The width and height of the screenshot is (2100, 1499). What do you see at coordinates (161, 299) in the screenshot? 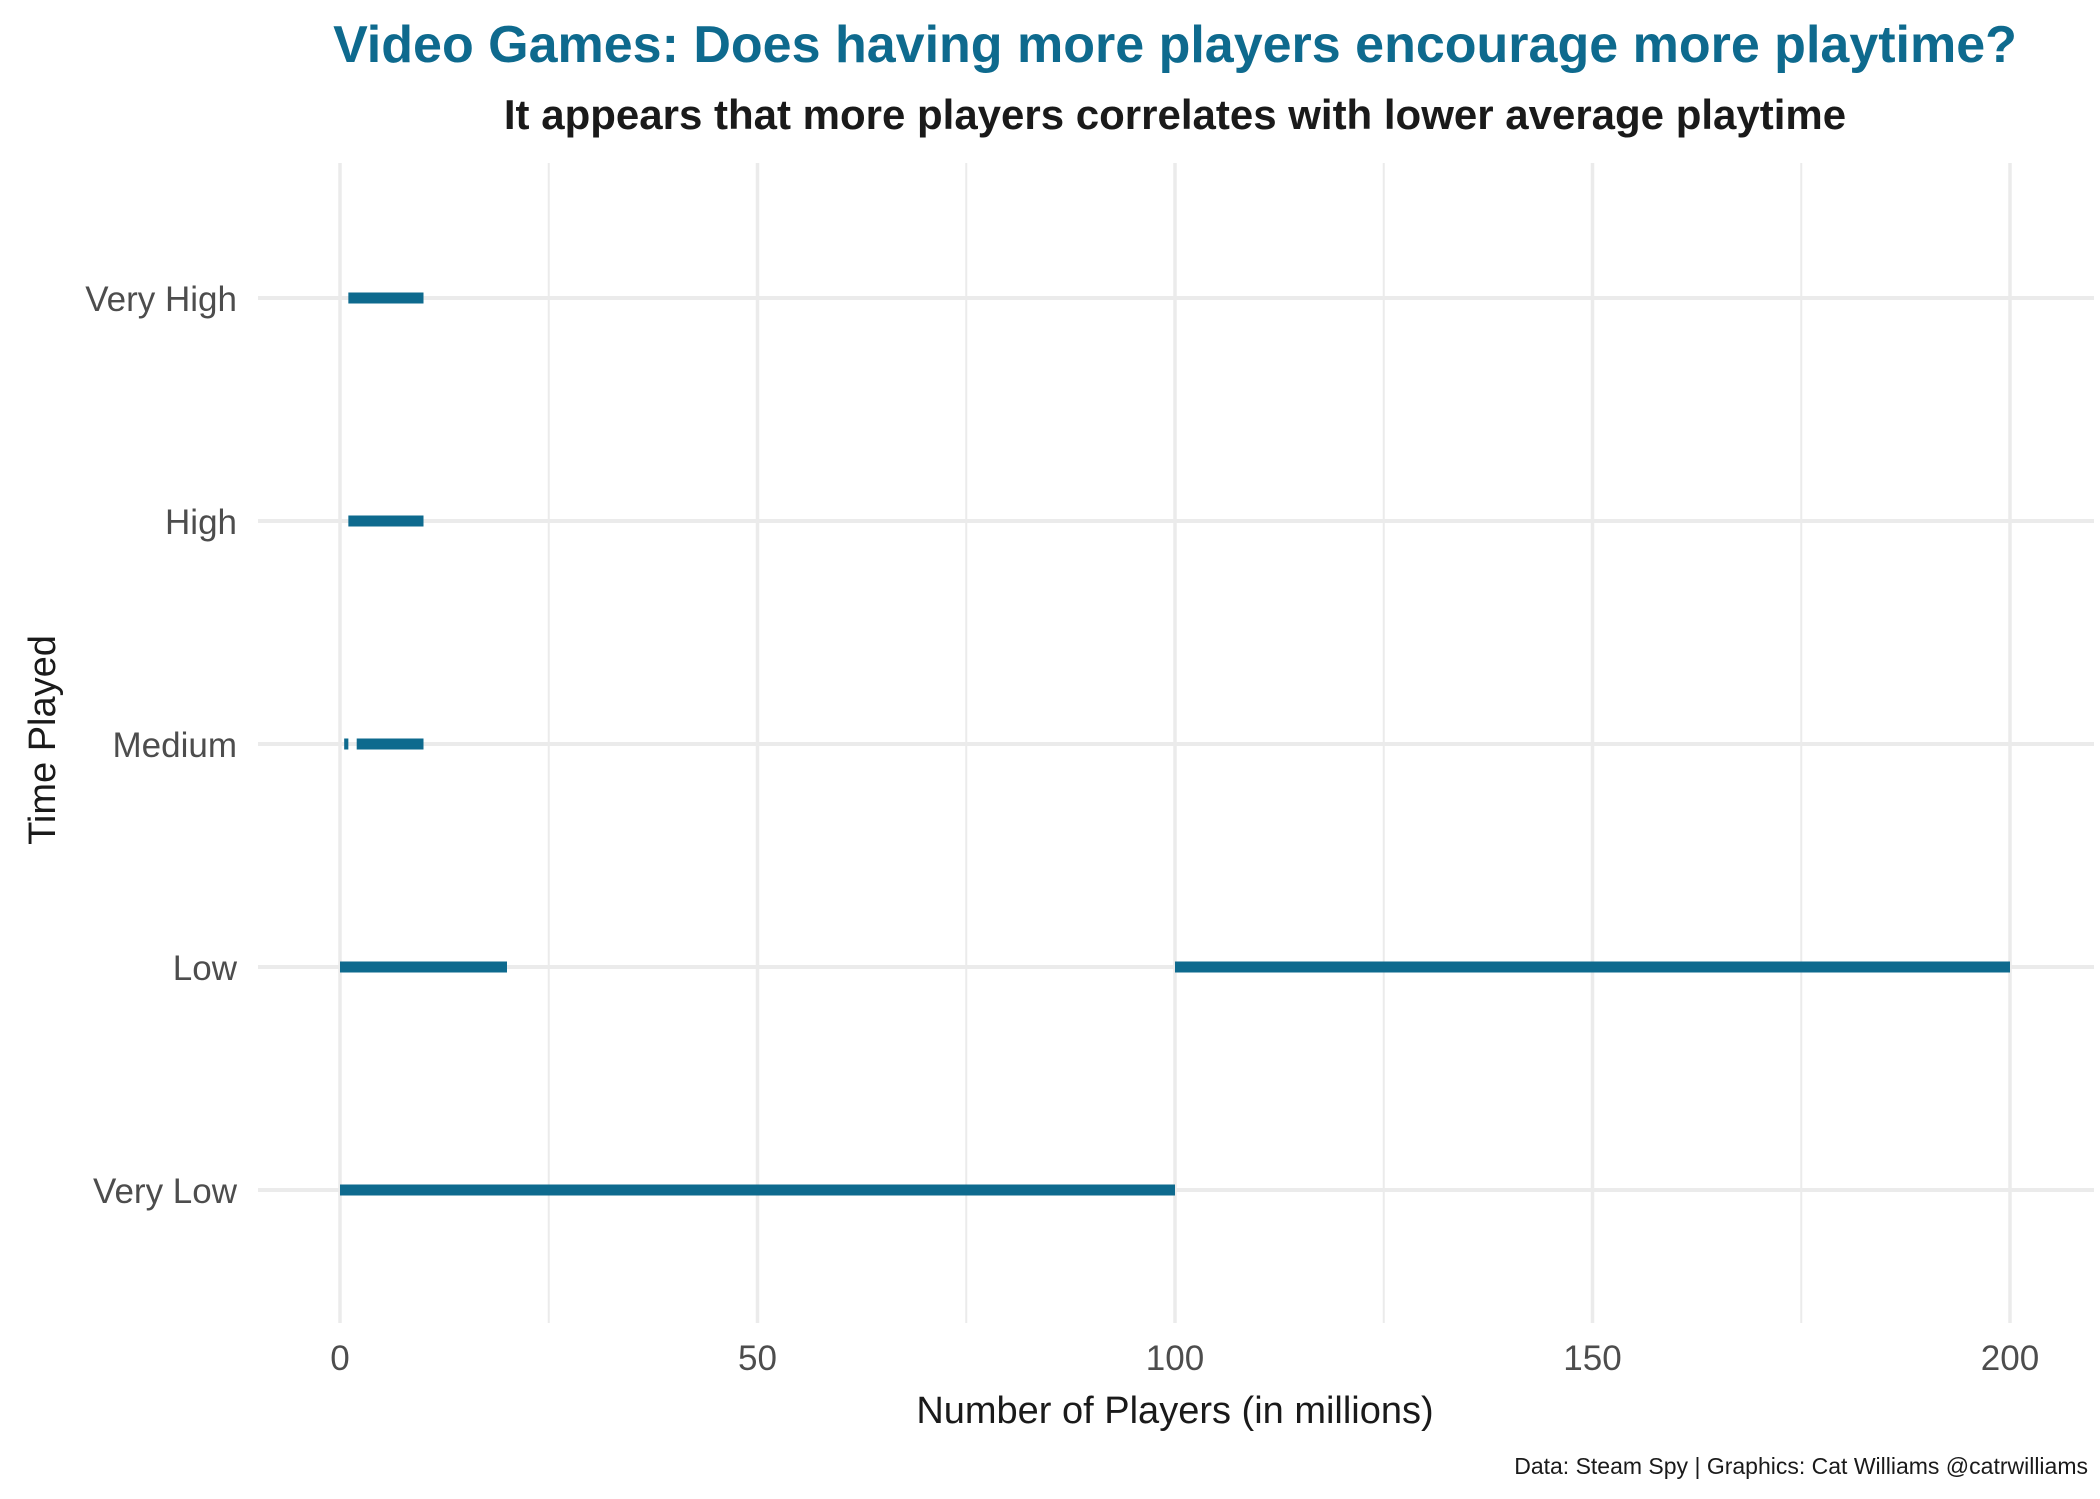
I see `y-tick-label: Very High` at bounding box center [161, 299].